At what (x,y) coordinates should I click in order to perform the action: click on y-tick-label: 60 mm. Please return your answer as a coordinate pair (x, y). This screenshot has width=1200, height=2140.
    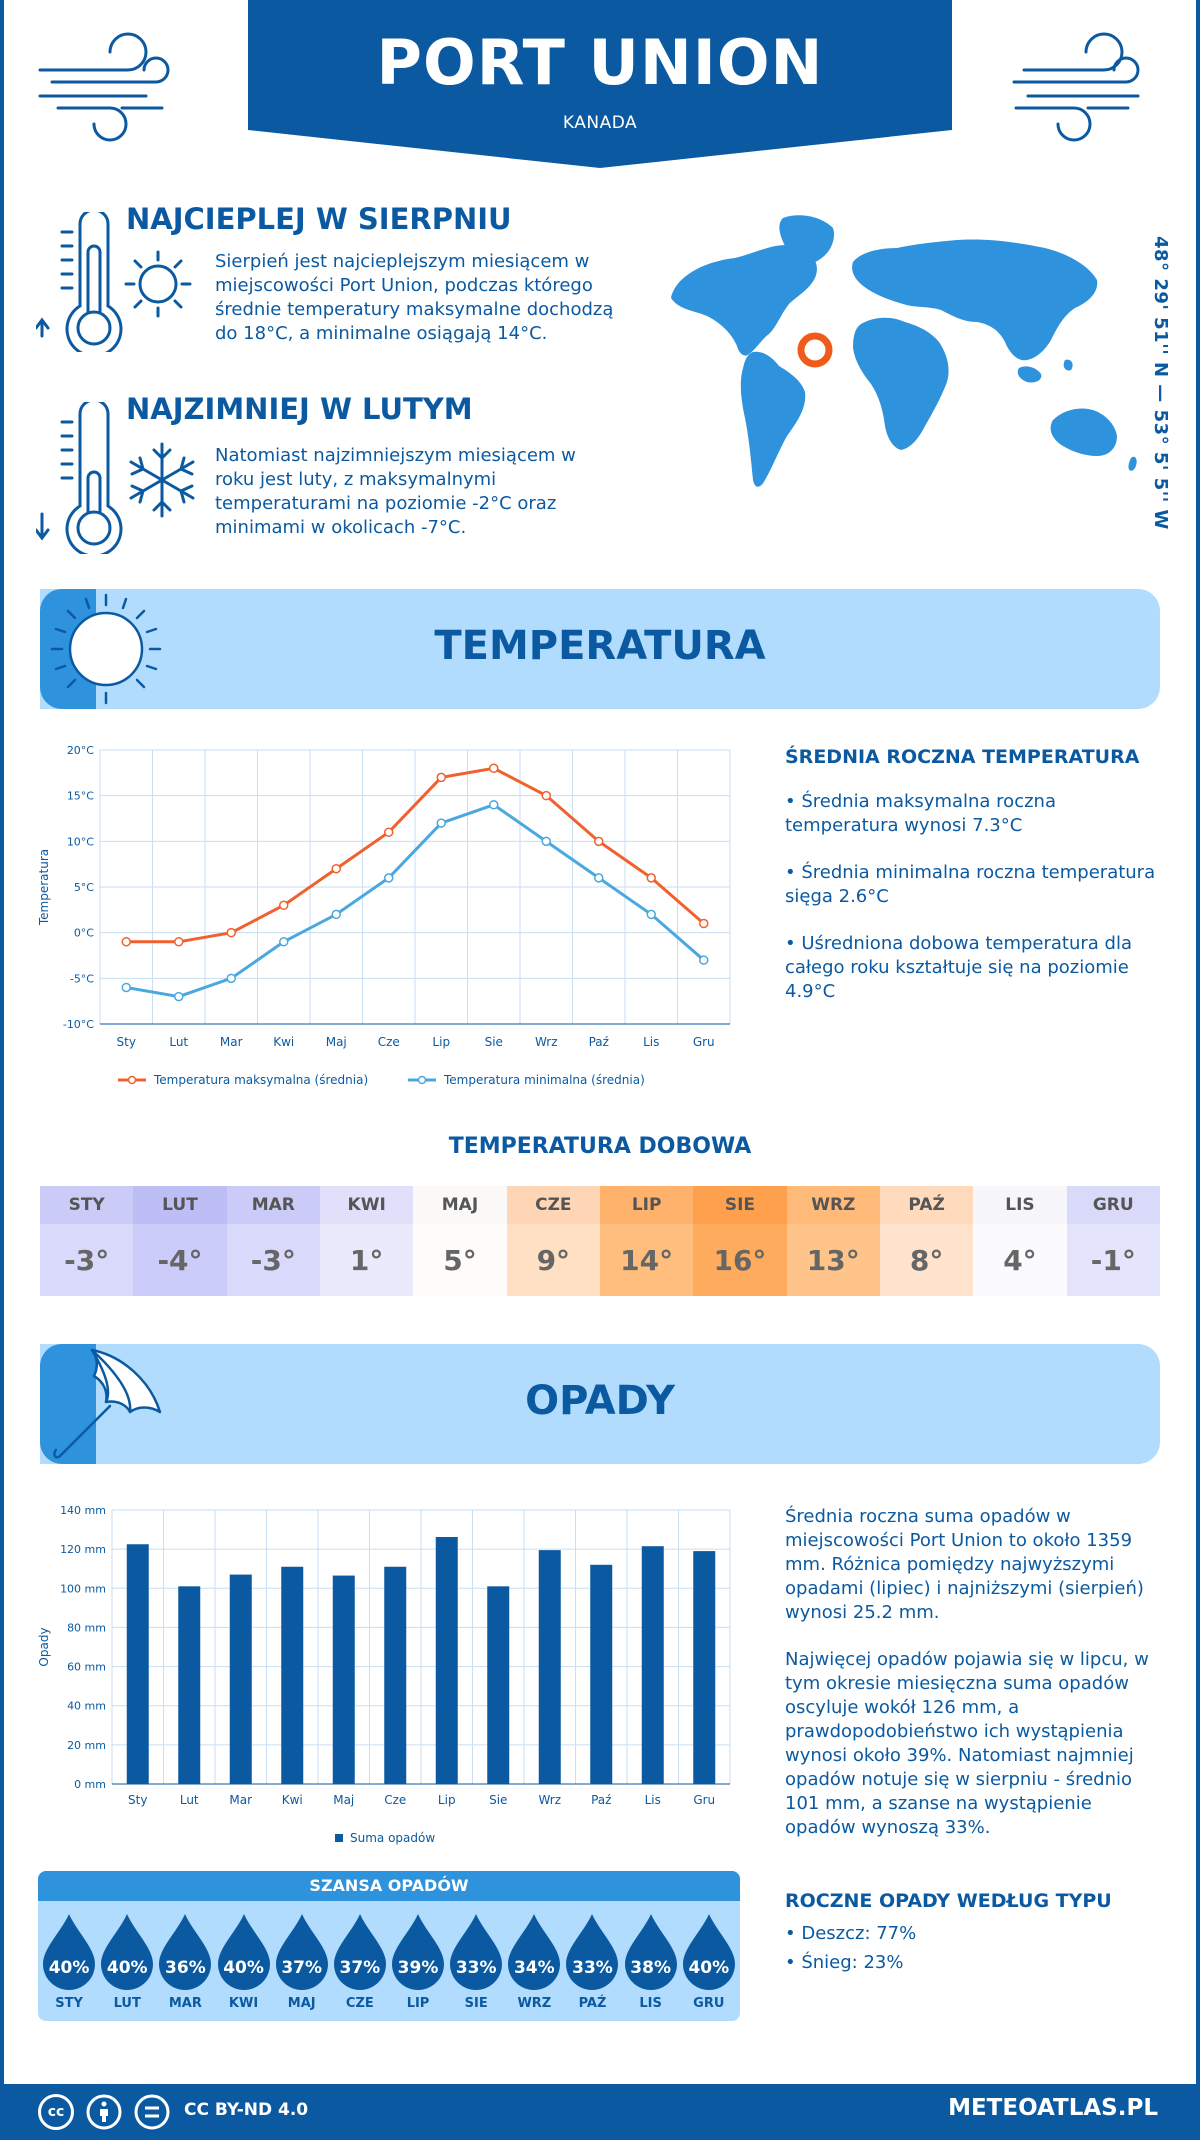
    Looking at the image, I should click on (86, 1667).